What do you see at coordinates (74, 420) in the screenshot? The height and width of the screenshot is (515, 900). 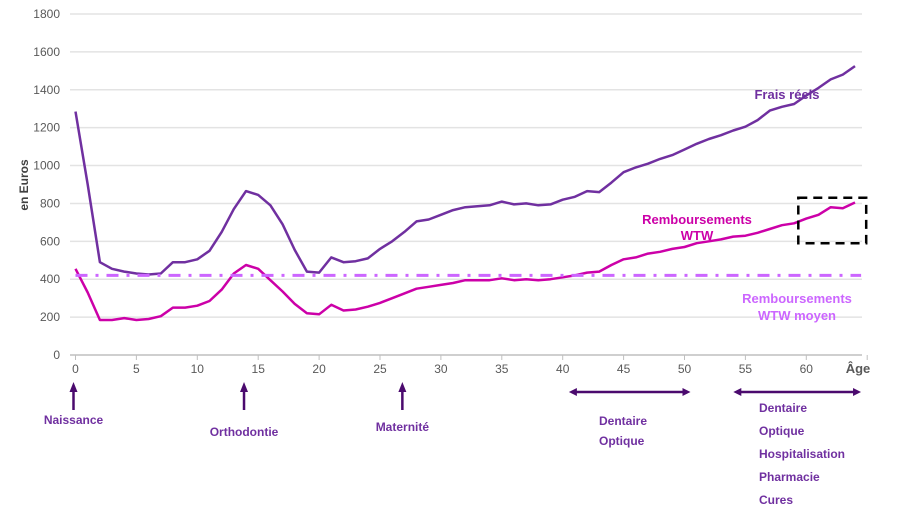 I see `annotation-label: Naissance` at bounding box center [74, 420].